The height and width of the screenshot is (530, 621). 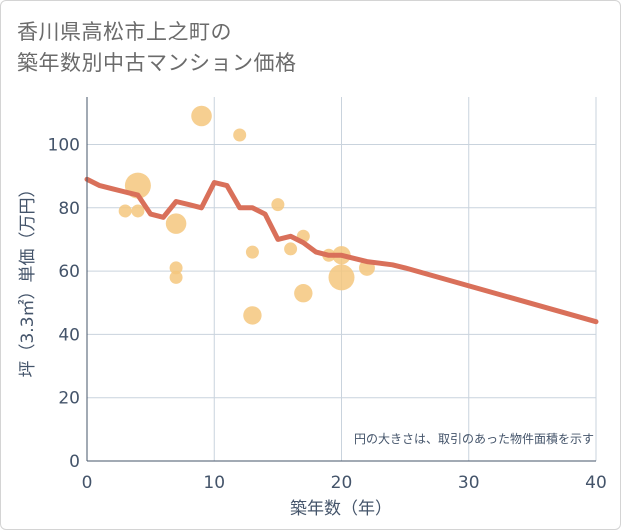 I want to click on x-tick-label: 0, so click(x=87, y=483).